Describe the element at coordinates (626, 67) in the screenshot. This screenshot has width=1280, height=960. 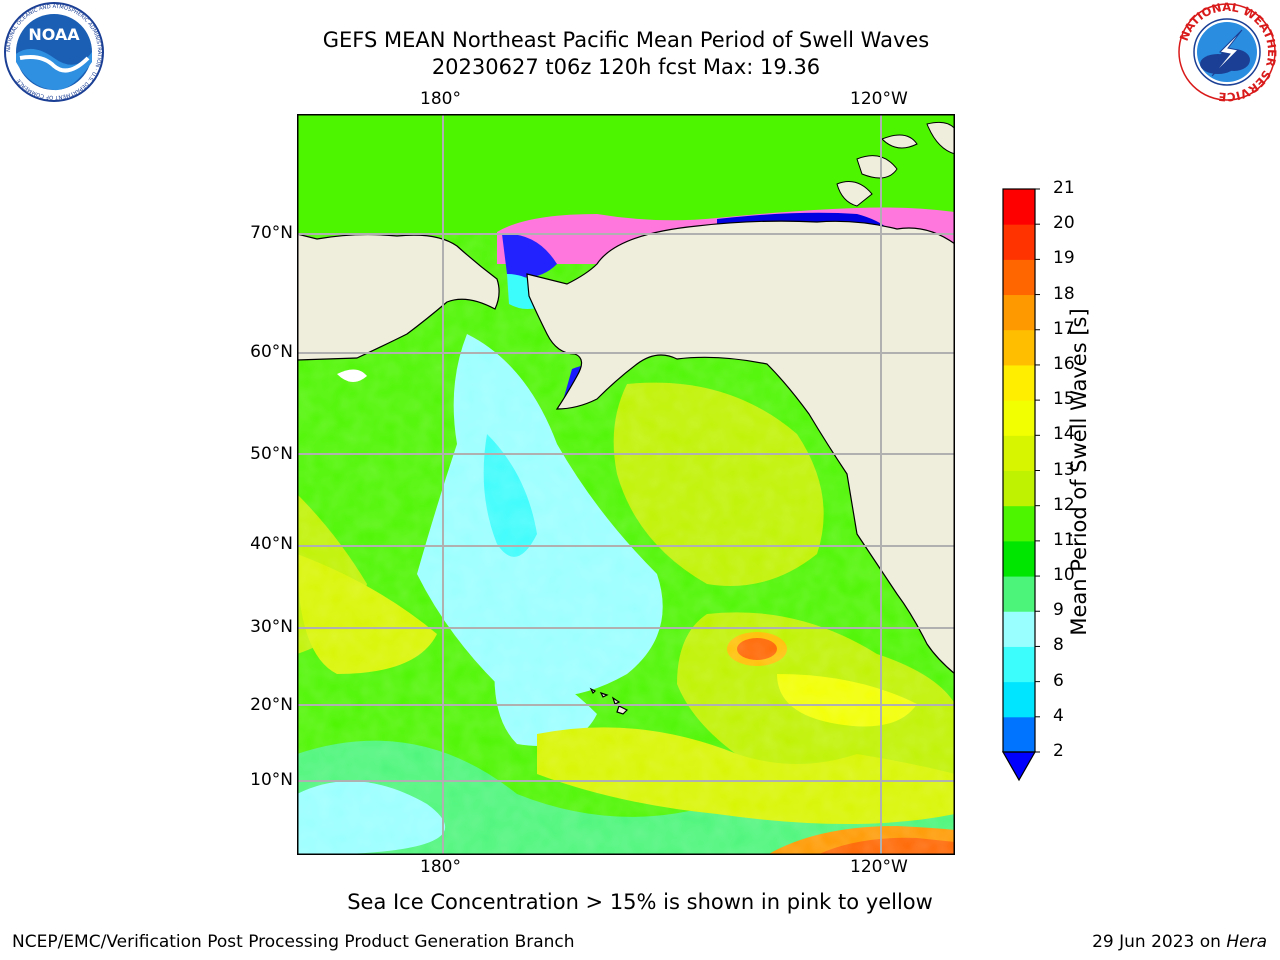
I see `chart-subtitle: 20230627 t06z 120h fcst Max: 19.36` at that location.